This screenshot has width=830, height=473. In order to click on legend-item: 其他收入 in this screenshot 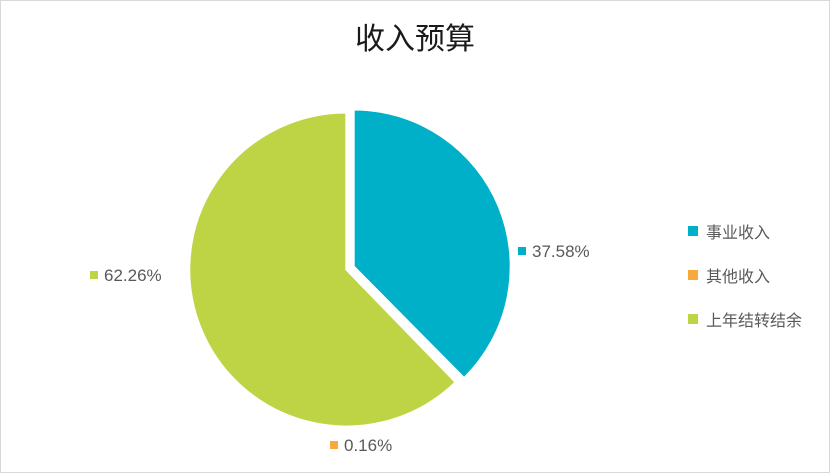, I will do `click(745, 275)`.